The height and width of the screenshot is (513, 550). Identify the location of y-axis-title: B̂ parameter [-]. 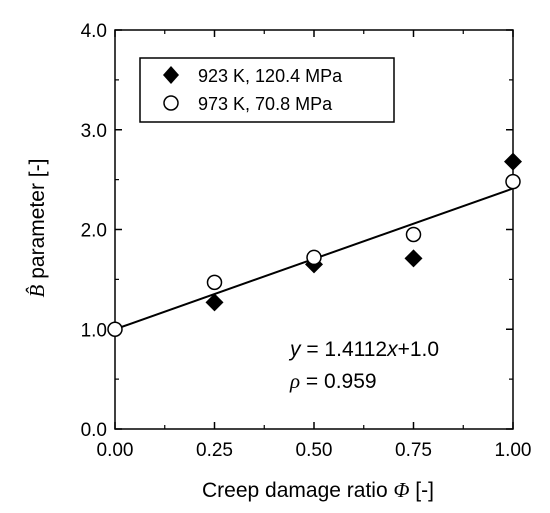
(37, 228).